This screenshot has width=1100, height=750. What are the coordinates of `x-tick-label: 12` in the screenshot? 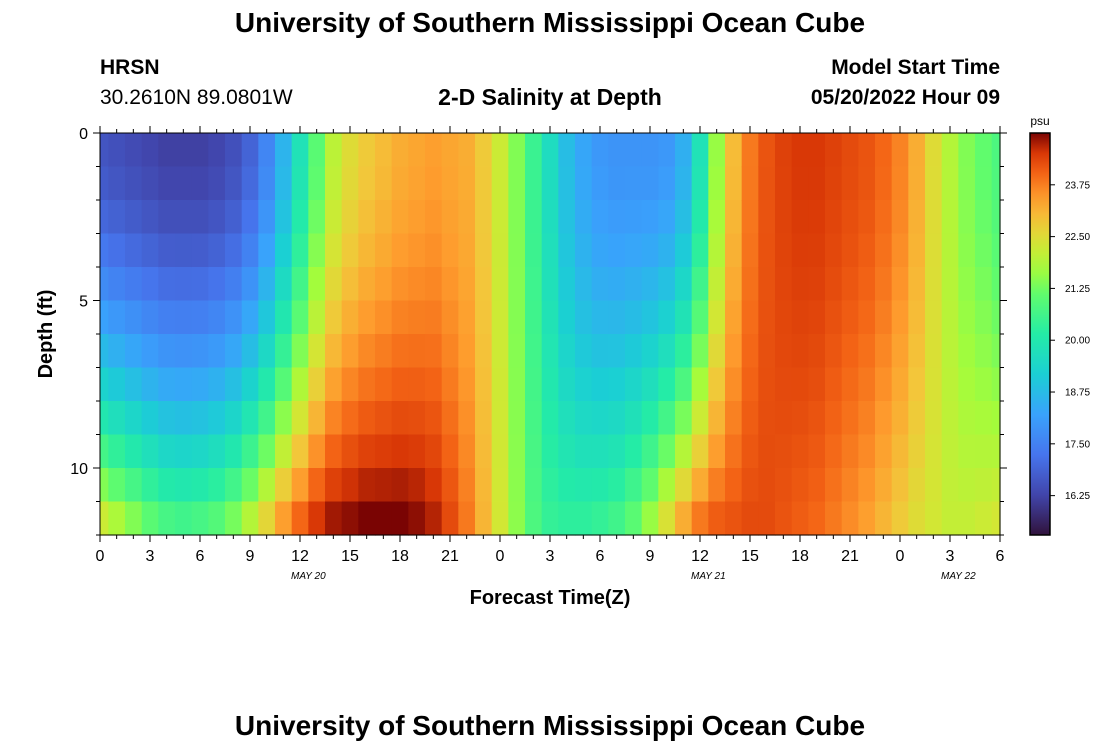 It's located at (300, 556).